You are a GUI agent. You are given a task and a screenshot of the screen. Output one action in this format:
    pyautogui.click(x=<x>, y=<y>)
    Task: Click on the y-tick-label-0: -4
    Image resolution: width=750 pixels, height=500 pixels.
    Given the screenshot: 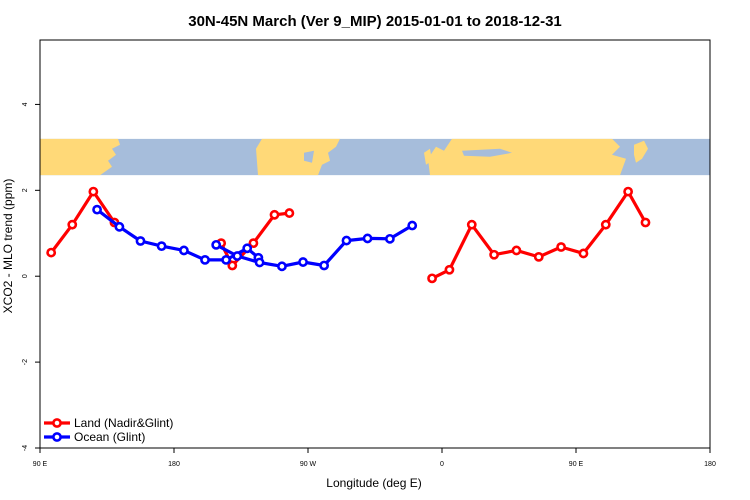 What is the action you would take?
    pyautogui.click(x=25, y=448)
    